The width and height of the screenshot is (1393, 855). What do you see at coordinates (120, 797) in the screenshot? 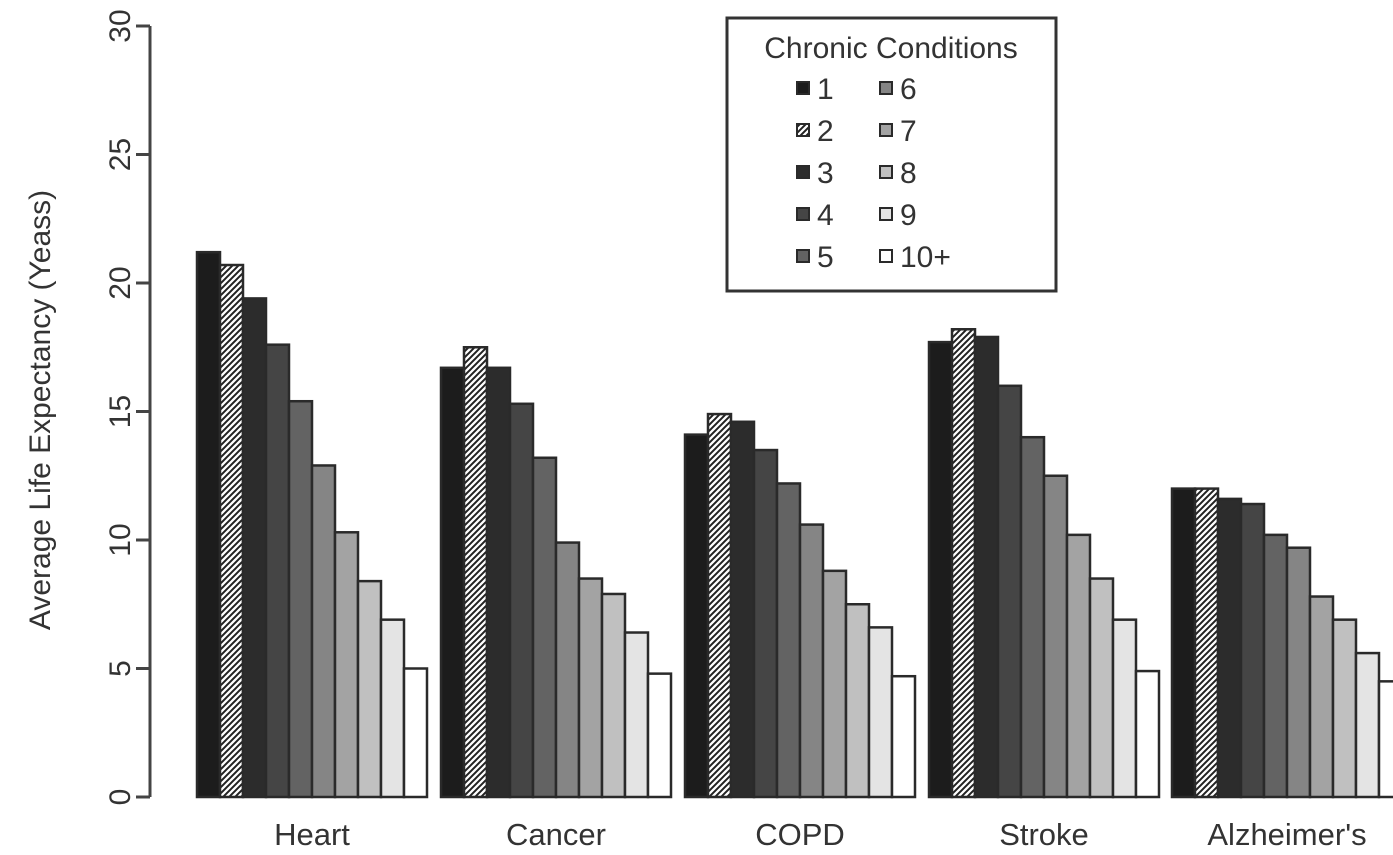
I see `y-tick-label: 0` at bounding box center [120, 797].